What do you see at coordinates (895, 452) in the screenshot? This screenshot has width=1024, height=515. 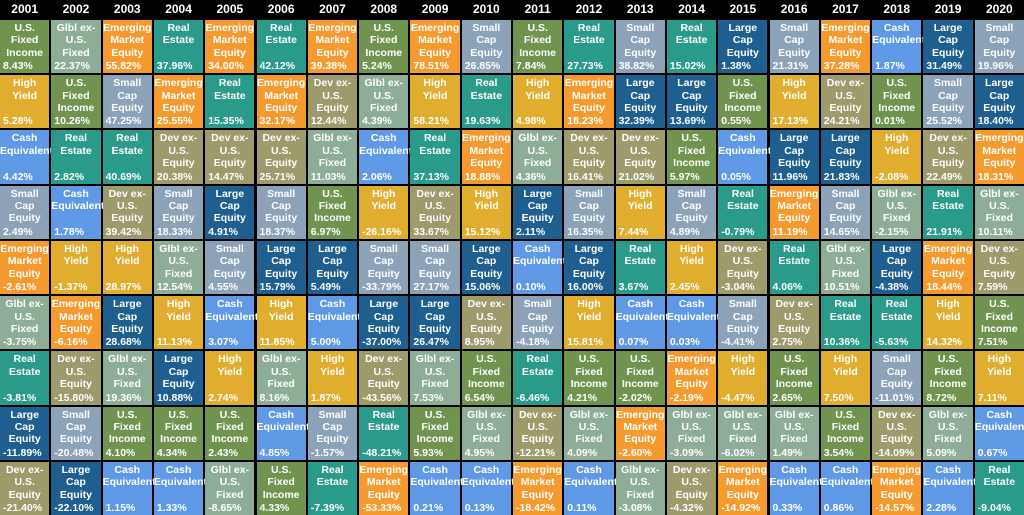 I see `return-value: -14.09%` at bounding box center [895, 452].